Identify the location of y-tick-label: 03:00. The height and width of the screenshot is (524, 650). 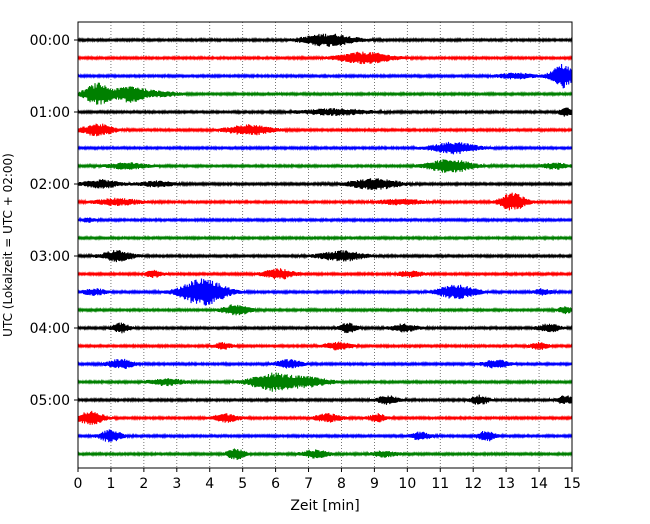
(50, 257).